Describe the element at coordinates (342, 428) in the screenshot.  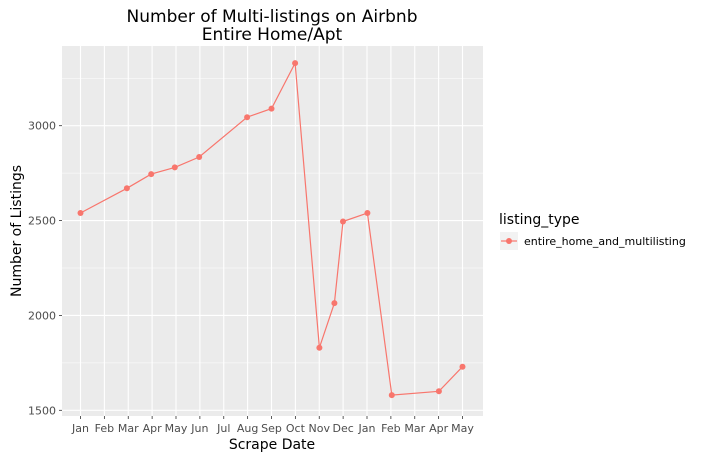
I see `x-tick-label: Dec` at that location.